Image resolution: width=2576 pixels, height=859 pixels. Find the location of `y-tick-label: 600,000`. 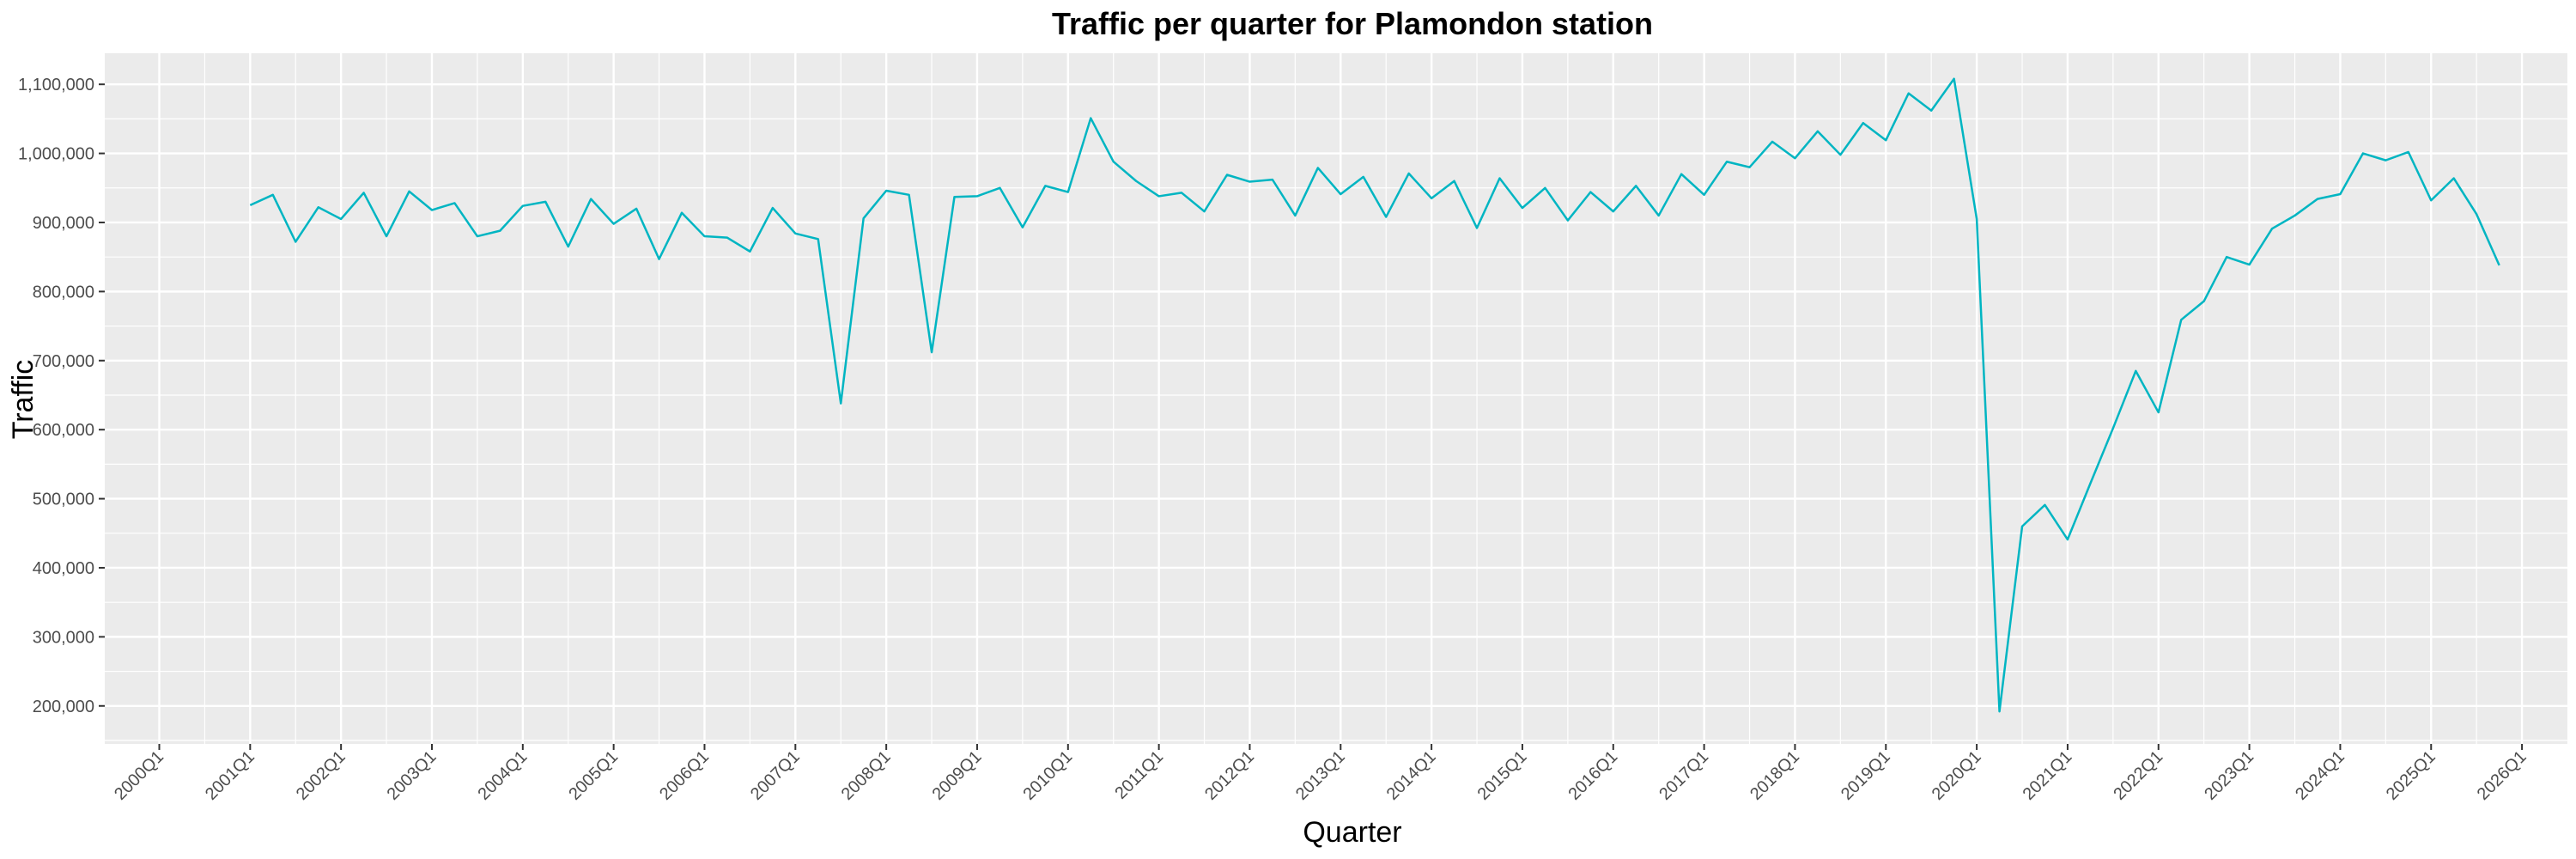

y-tick-label: 600,000 is located at coordinates (64, 431).